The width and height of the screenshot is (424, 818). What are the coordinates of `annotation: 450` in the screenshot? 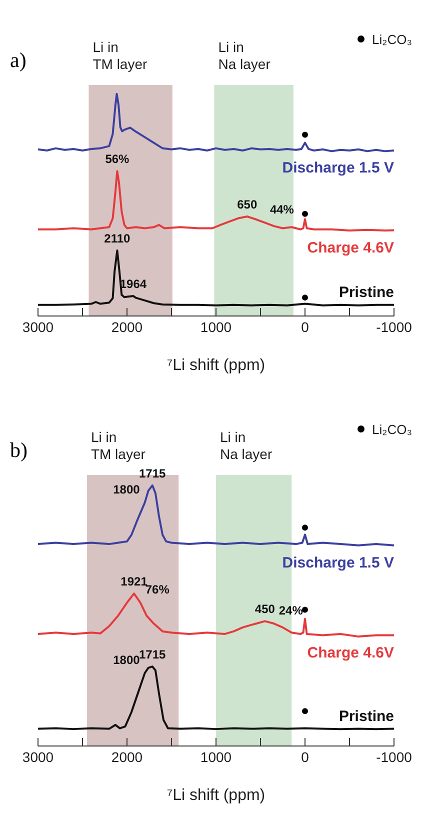 It's located at (265, 609).